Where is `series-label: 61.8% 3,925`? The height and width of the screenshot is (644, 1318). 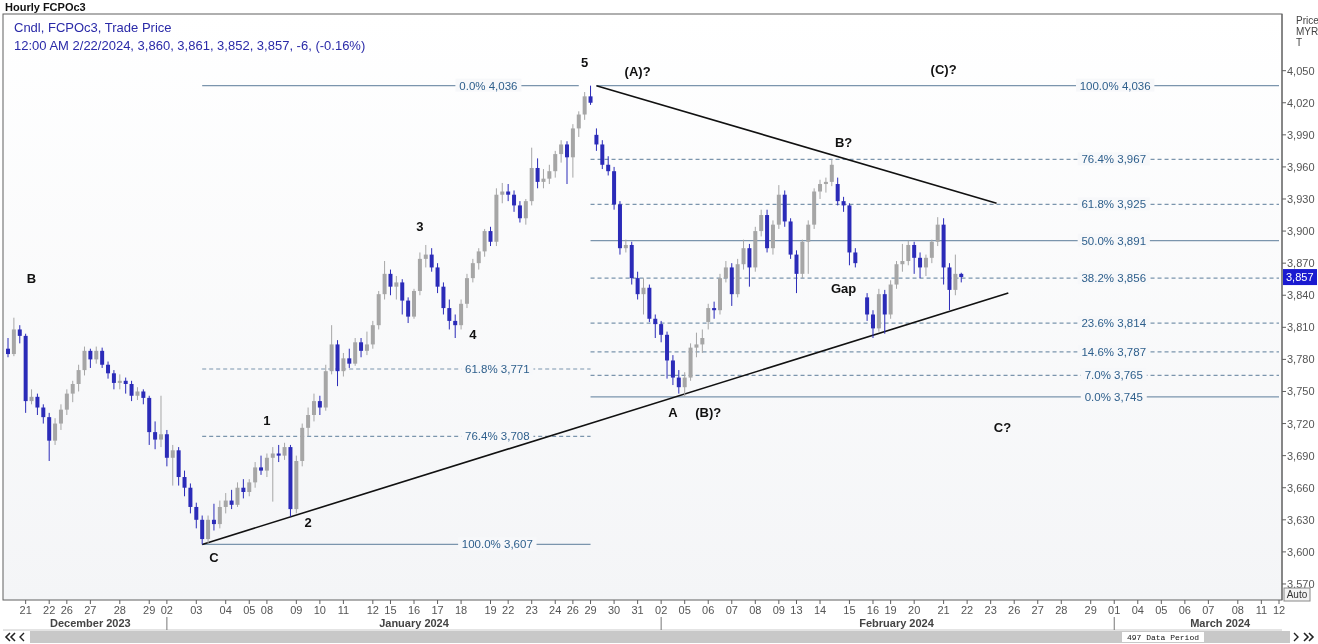
series-label: 61.8% 3,925 is located at coordinates (1114, 204).